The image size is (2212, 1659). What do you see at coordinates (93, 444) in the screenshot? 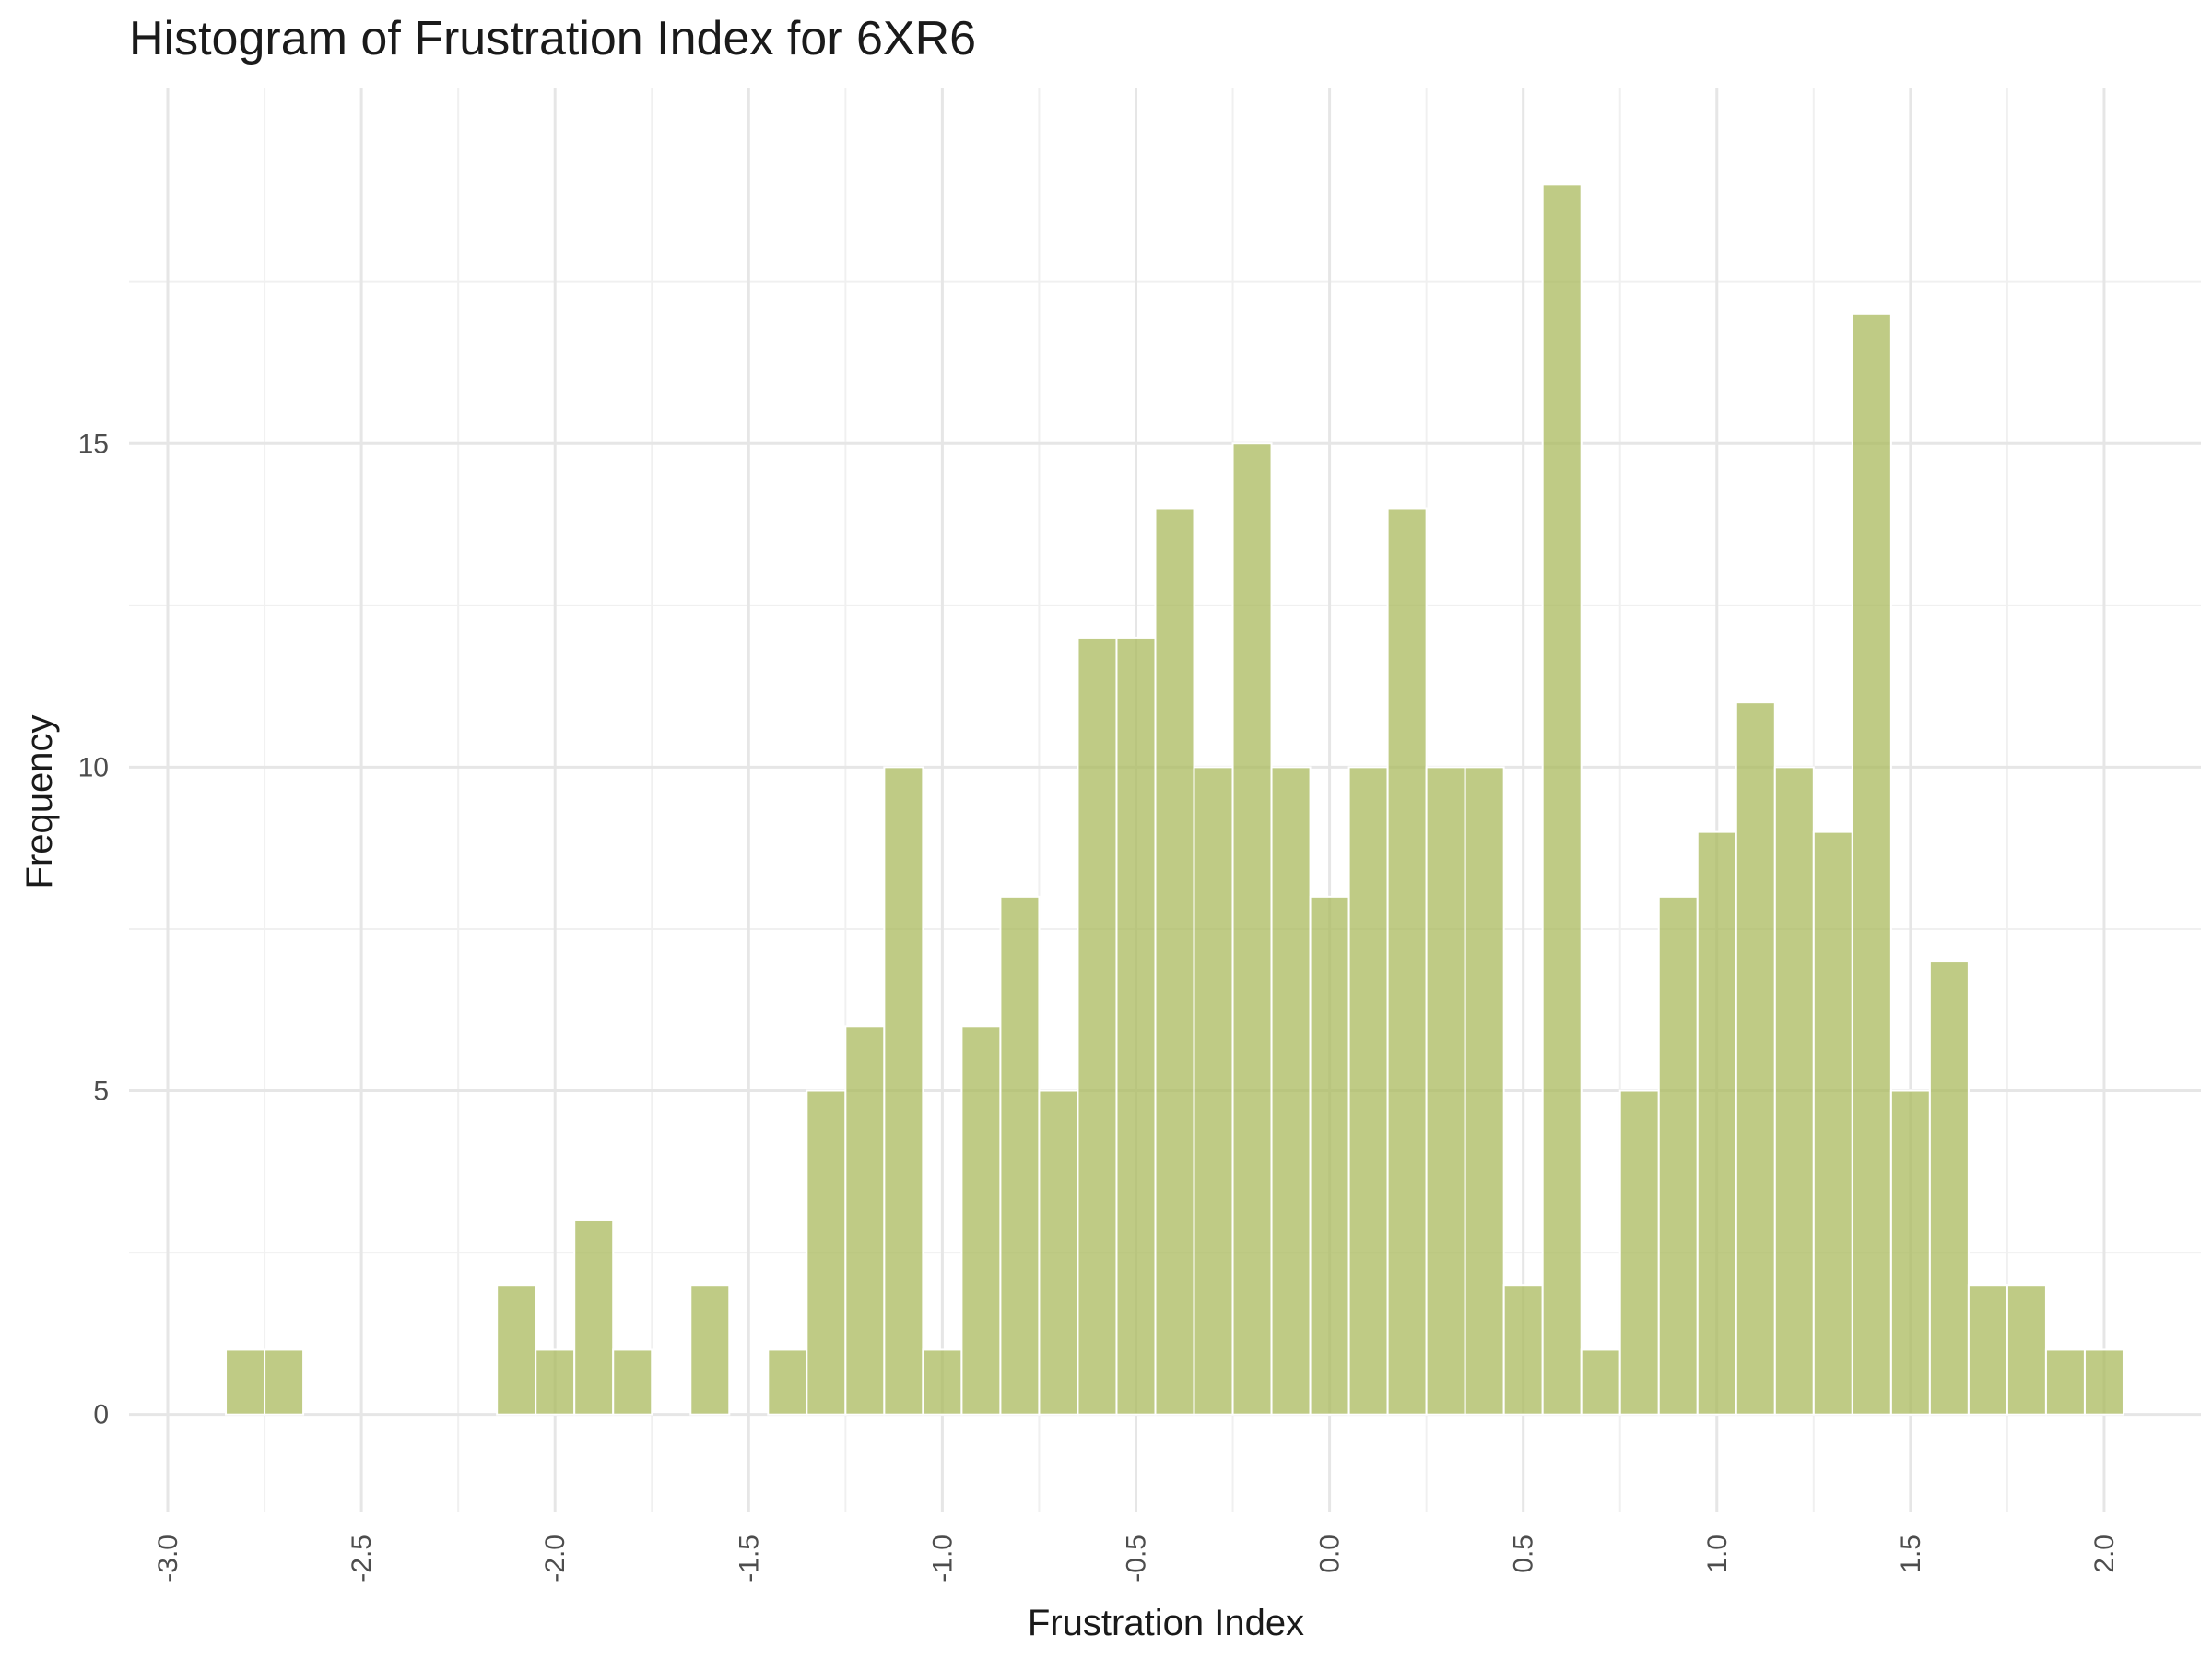
I see `y-tick-label: 15` at bounding box center [93, 444].